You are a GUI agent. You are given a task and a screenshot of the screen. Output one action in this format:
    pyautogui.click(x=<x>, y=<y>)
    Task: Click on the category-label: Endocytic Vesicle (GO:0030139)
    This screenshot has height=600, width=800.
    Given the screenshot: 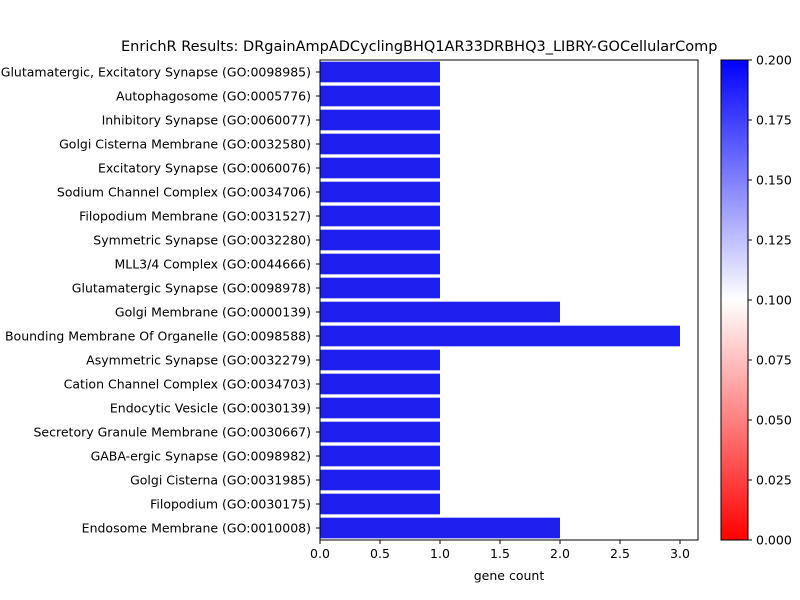 What is the action you would take?
    pyautogui.click(x=210, y=408)
    